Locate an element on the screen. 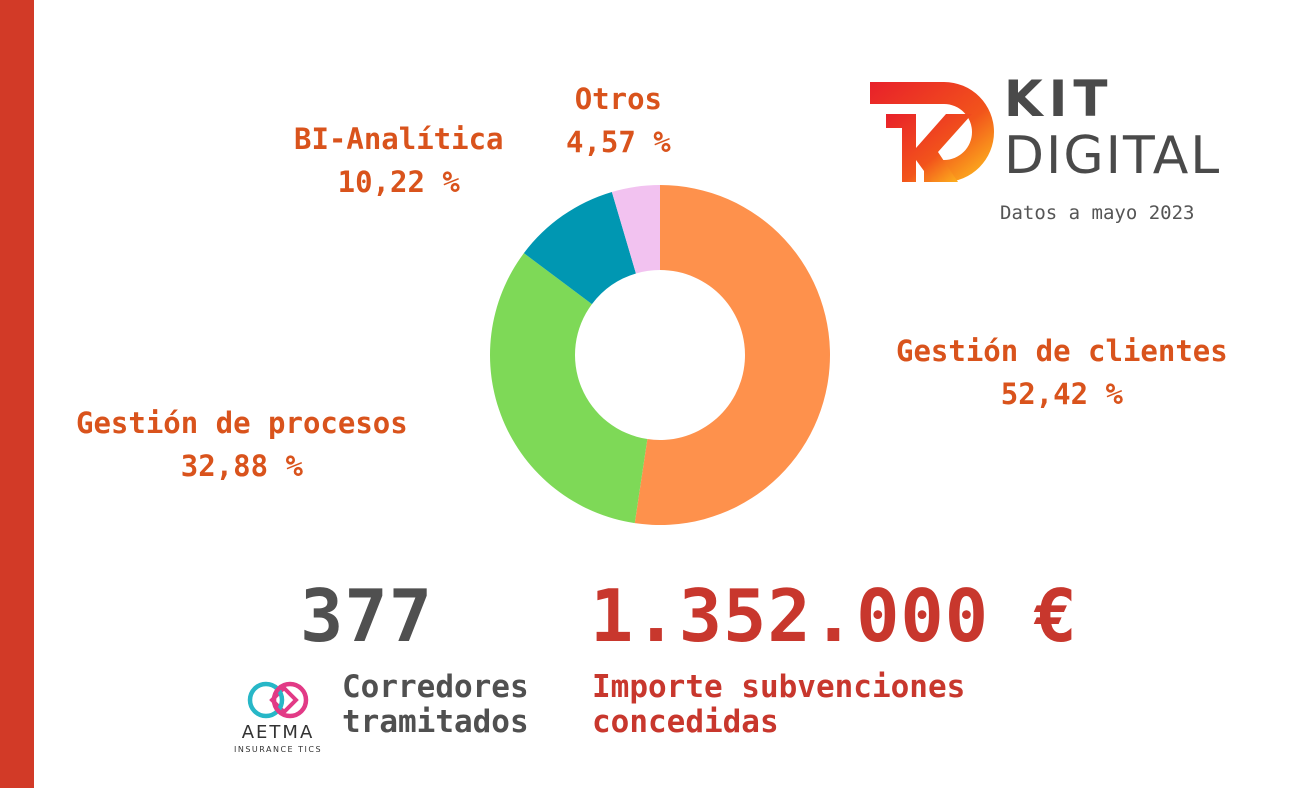 This screenshot has width=1300, height=788. label-bi-value: 10,22 % is located at coordinates (398, 182).